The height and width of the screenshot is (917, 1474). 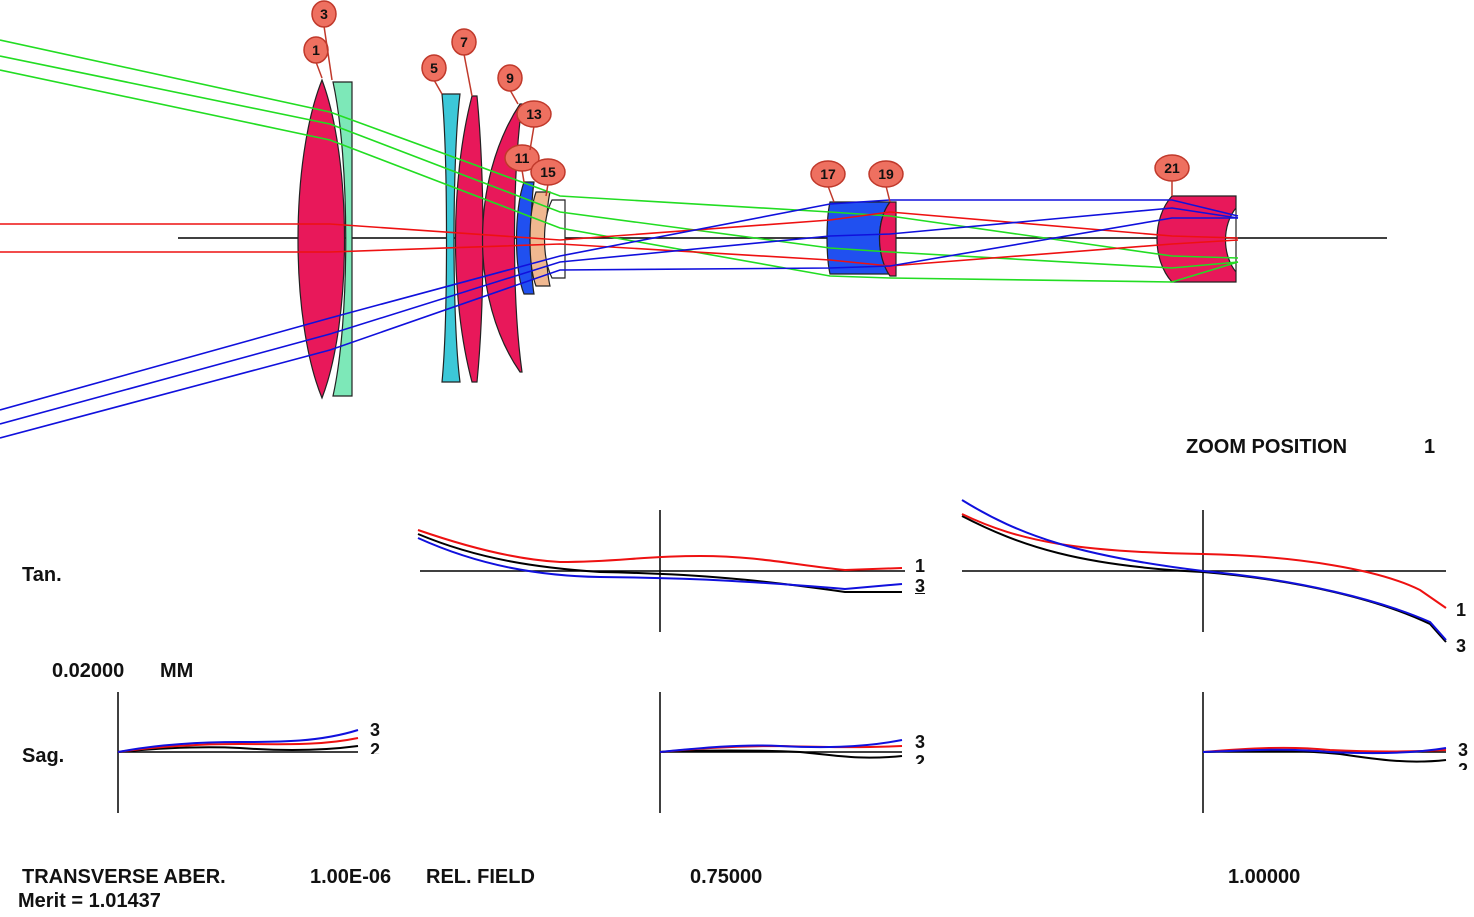 I want to click on rel-field-label: REL. FIELD, so click(x=480, y=877).